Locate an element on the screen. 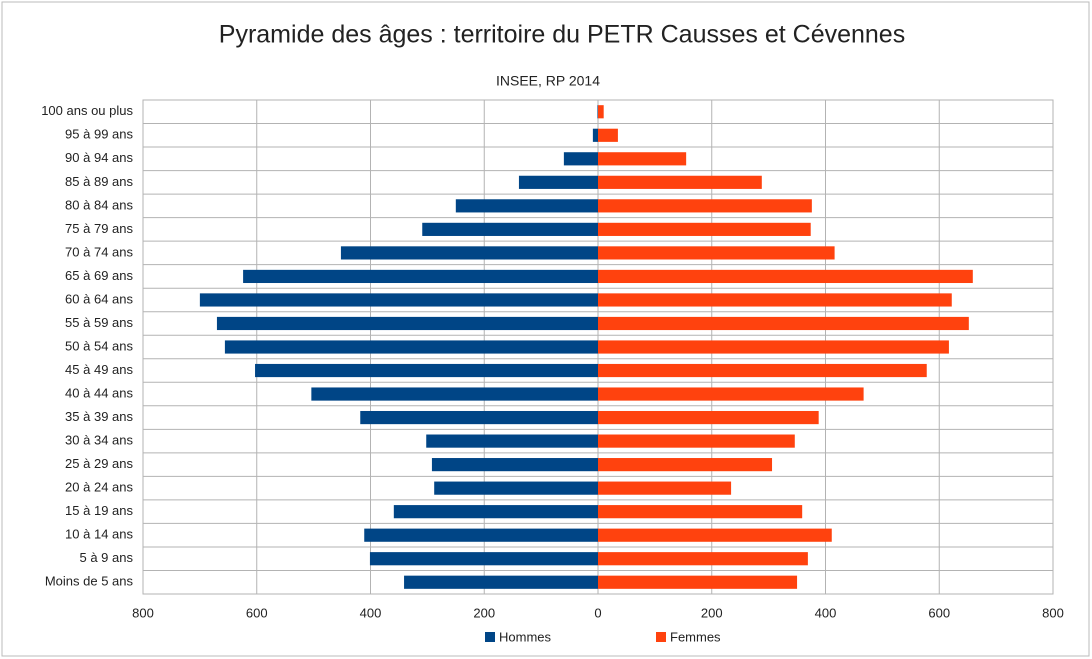 The width and height of the screenshot is (1092, 659). y-tick-label: 85 à 89 ans is located at coordinates (99, 181).